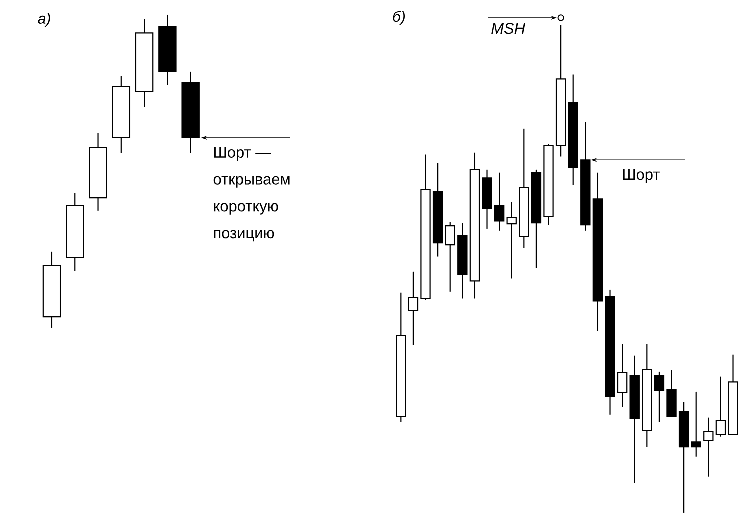 The image size is (743, 514). What do you see at coordinates (509, 28) in the screenshot?
I see `annotation: MSH` at bounding box center [509, 28].